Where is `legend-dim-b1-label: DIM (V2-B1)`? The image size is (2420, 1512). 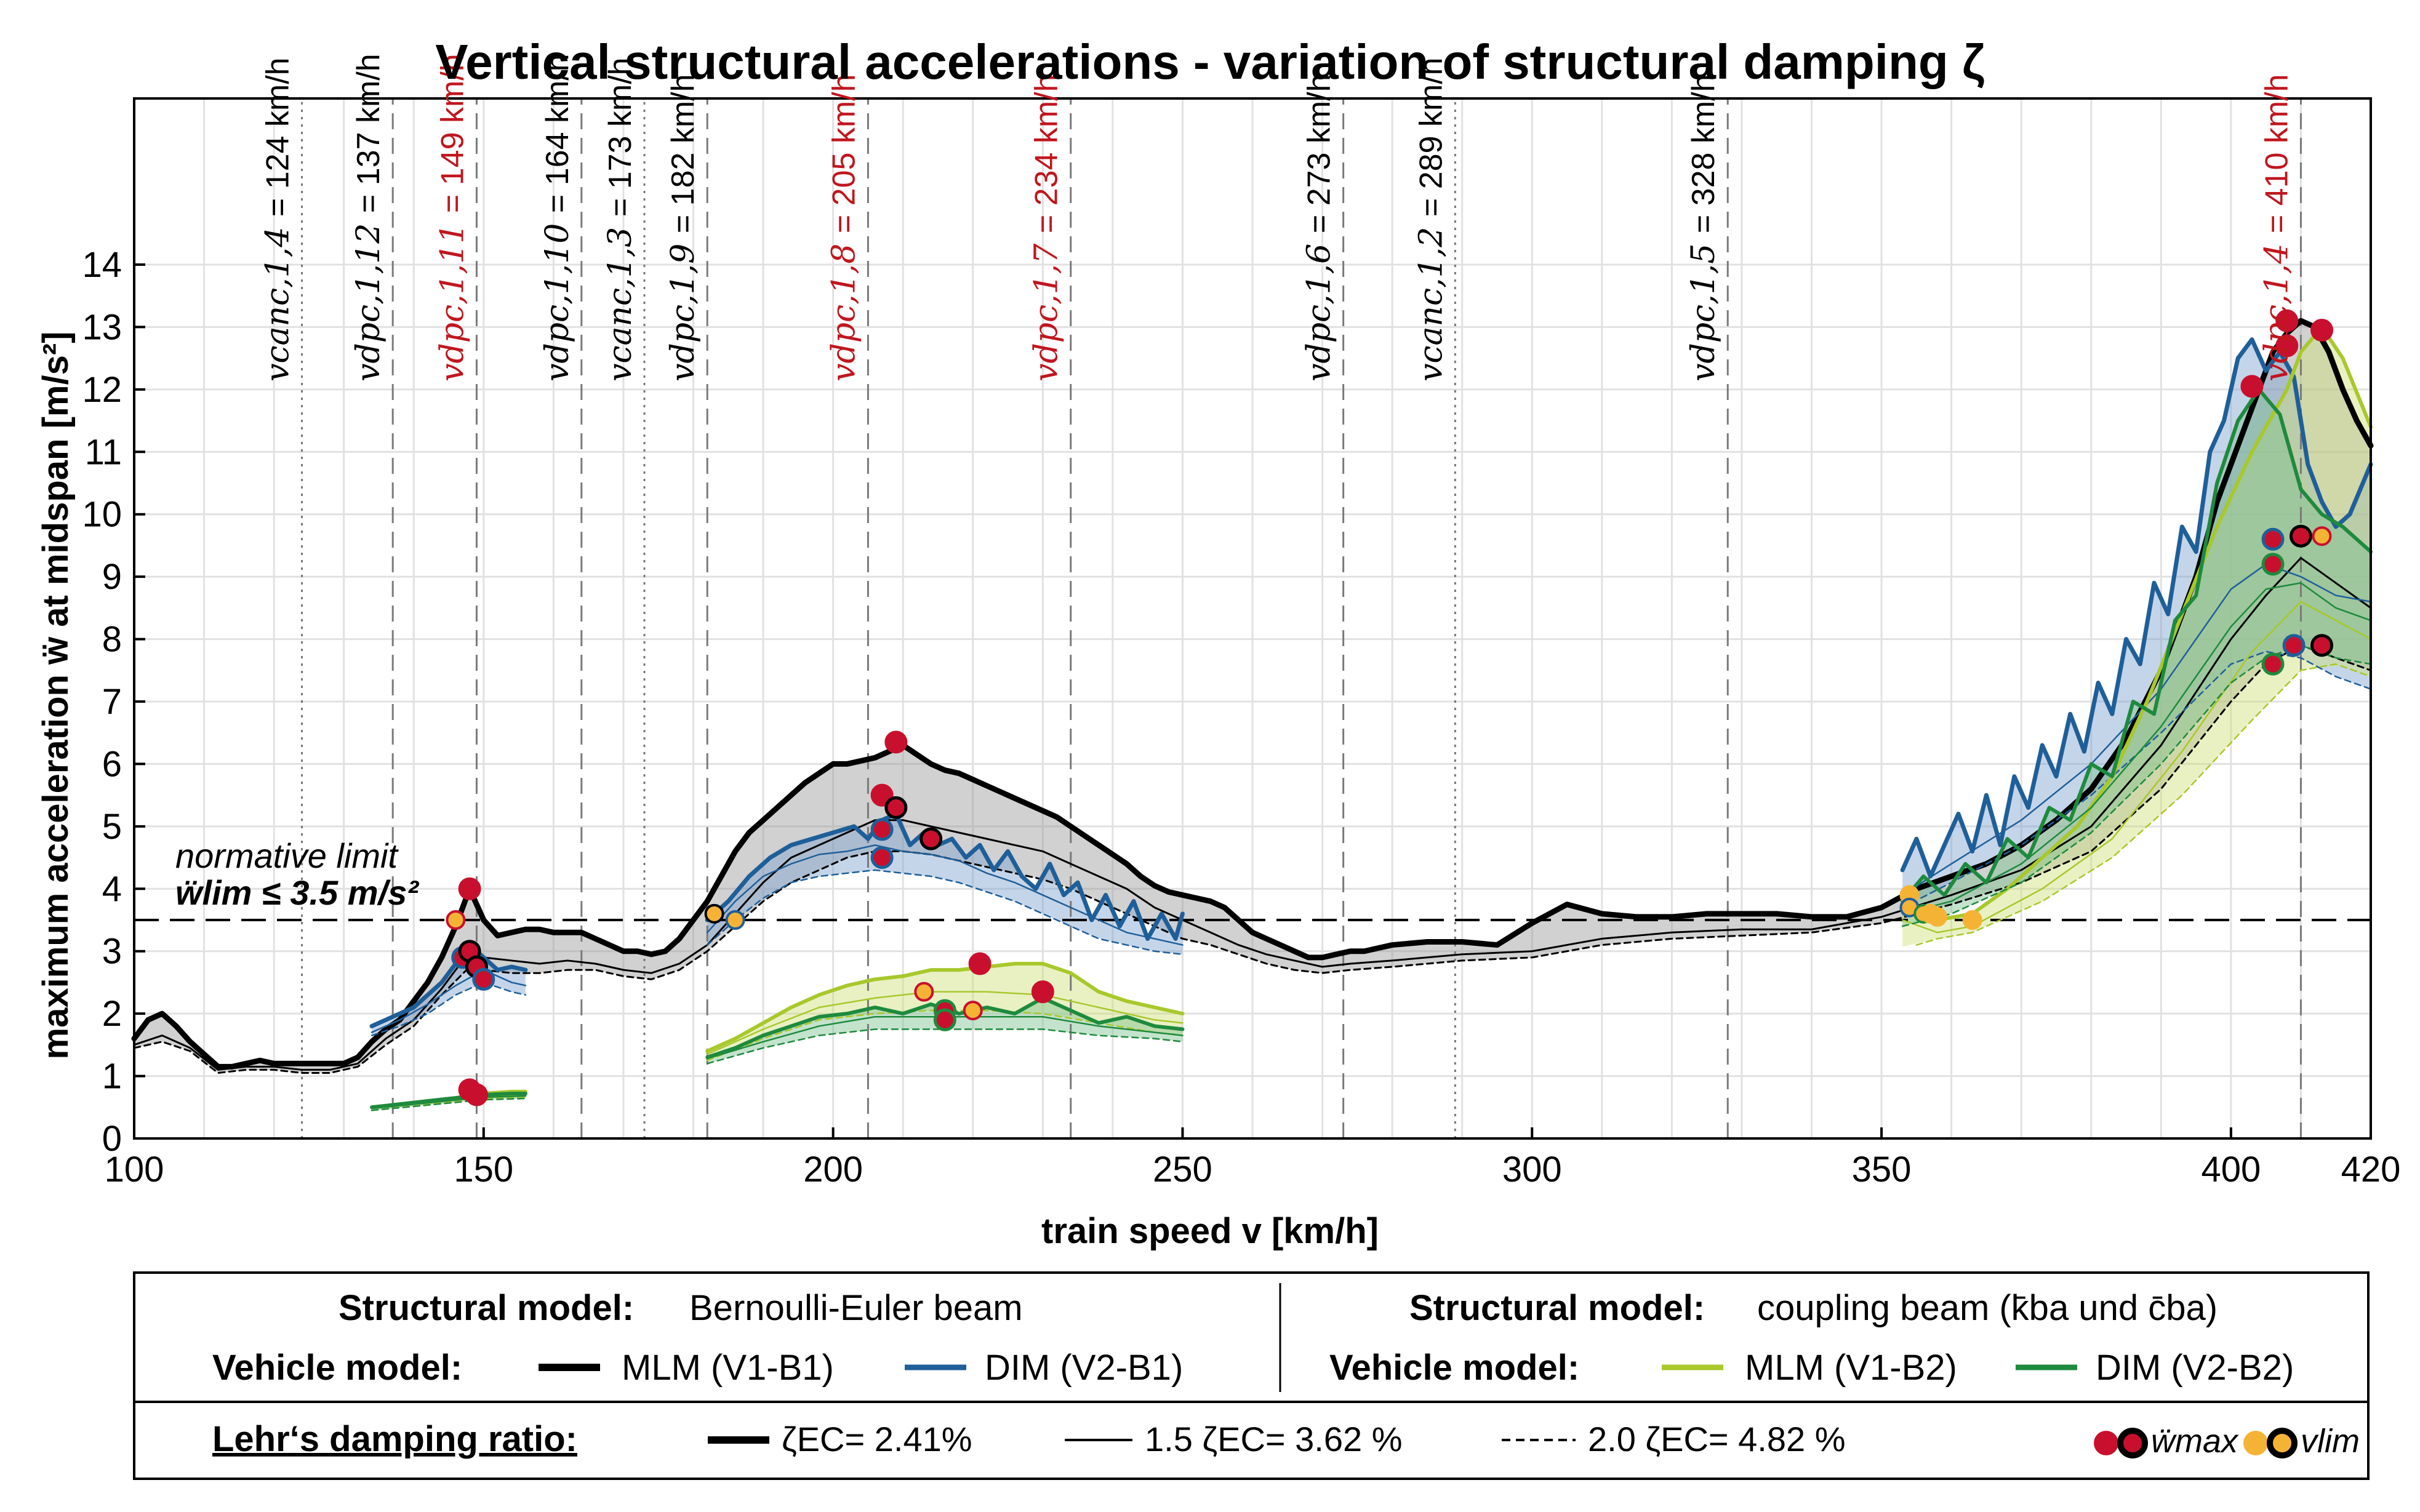 legend-dim-b1-label: DIM (V2-B1) is located at coordinates (1084, 1368).